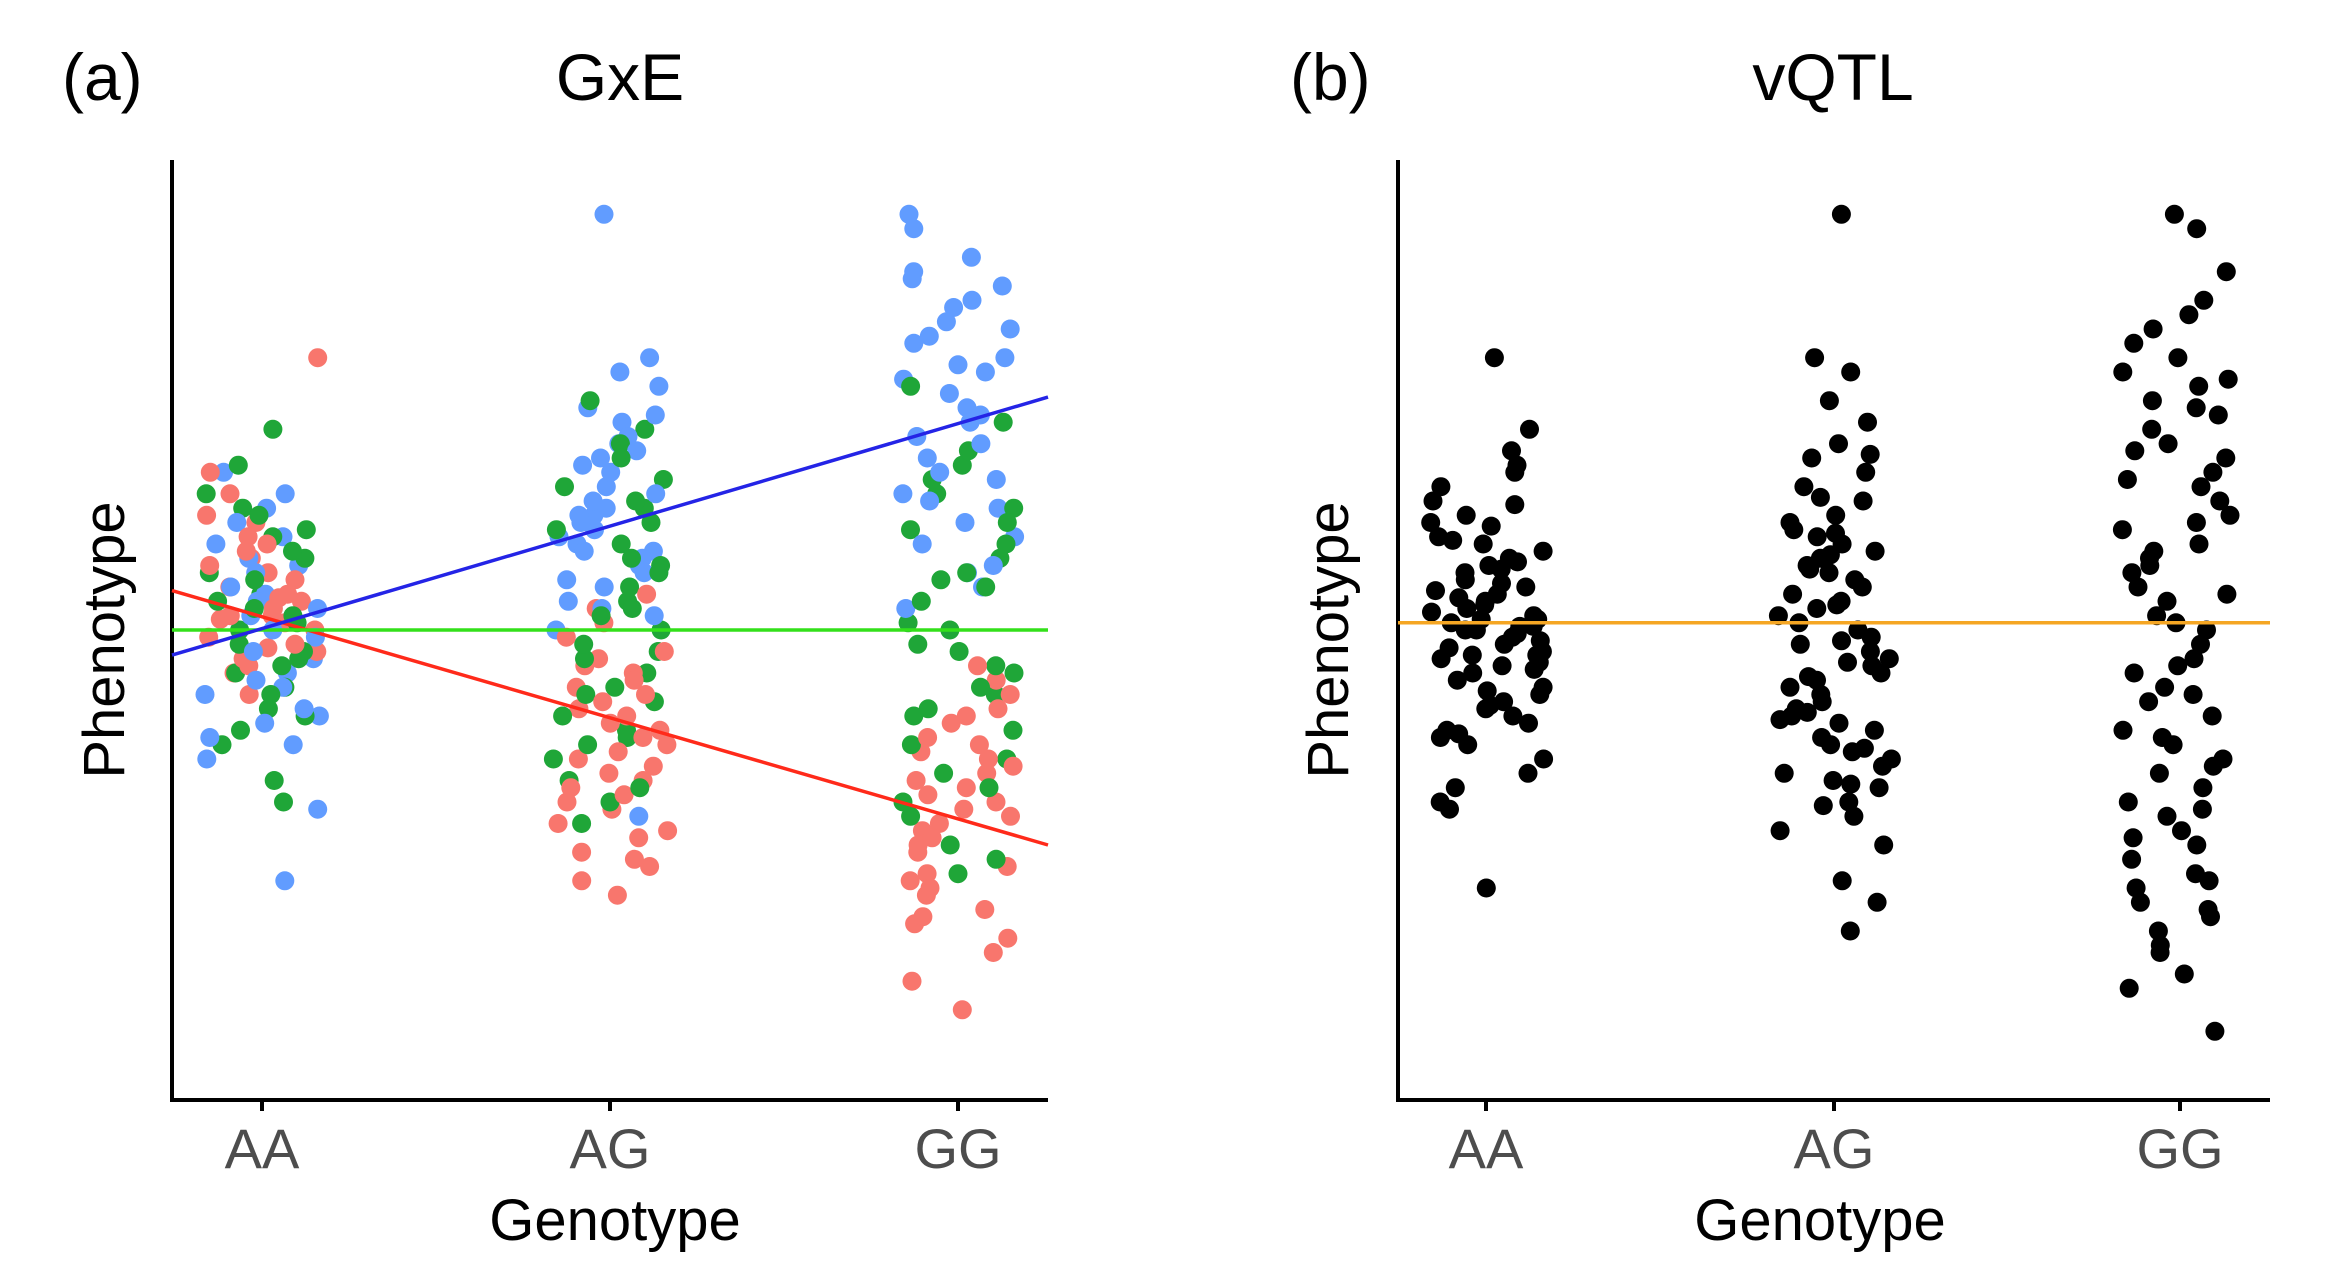  Describe the element at coordinates (1832, 77) in the screenshot. I see `panel-b-title: vQTL` at that location.